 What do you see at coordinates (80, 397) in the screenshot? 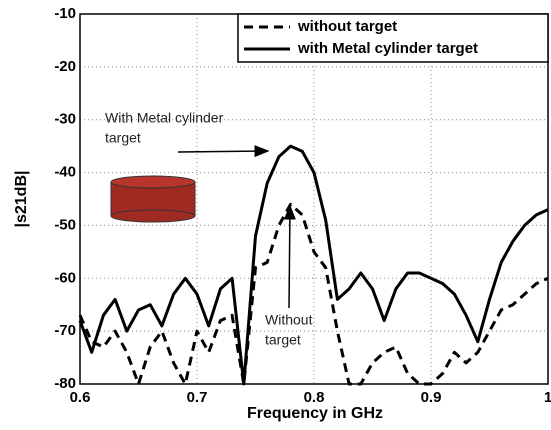
I see `x-tick-label: 0.6` at bounding box center [80, 397].